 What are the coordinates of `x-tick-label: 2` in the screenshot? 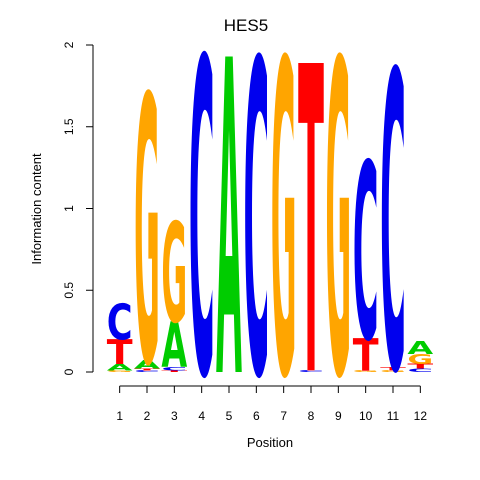 It's located at (147, 416).